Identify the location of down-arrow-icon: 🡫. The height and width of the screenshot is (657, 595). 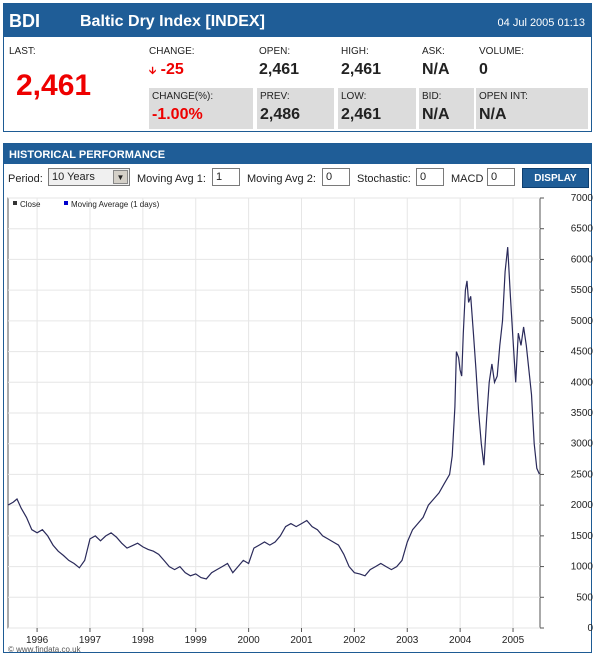
(153, 71).